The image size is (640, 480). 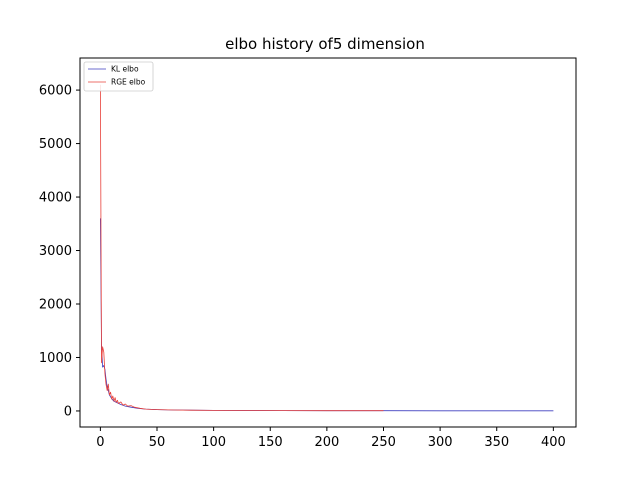 I want to click on x-tick-label: 250, so click(x=383, y=442).